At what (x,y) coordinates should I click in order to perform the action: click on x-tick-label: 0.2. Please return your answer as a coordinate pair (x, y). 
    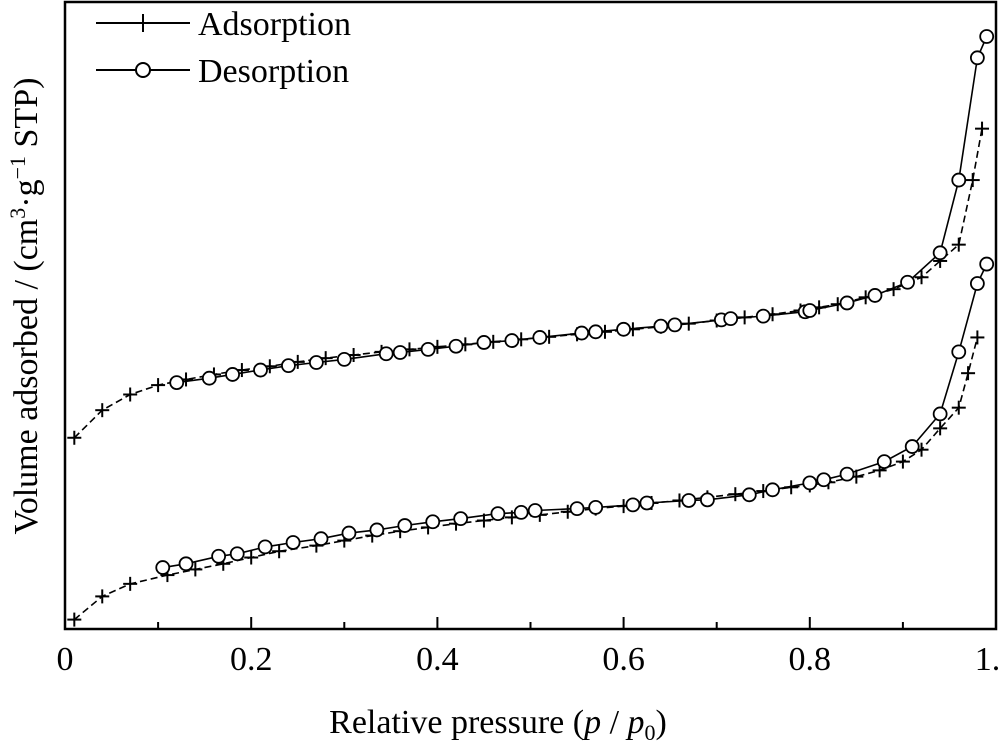
    Looking at the image, I should click on (251, 659).